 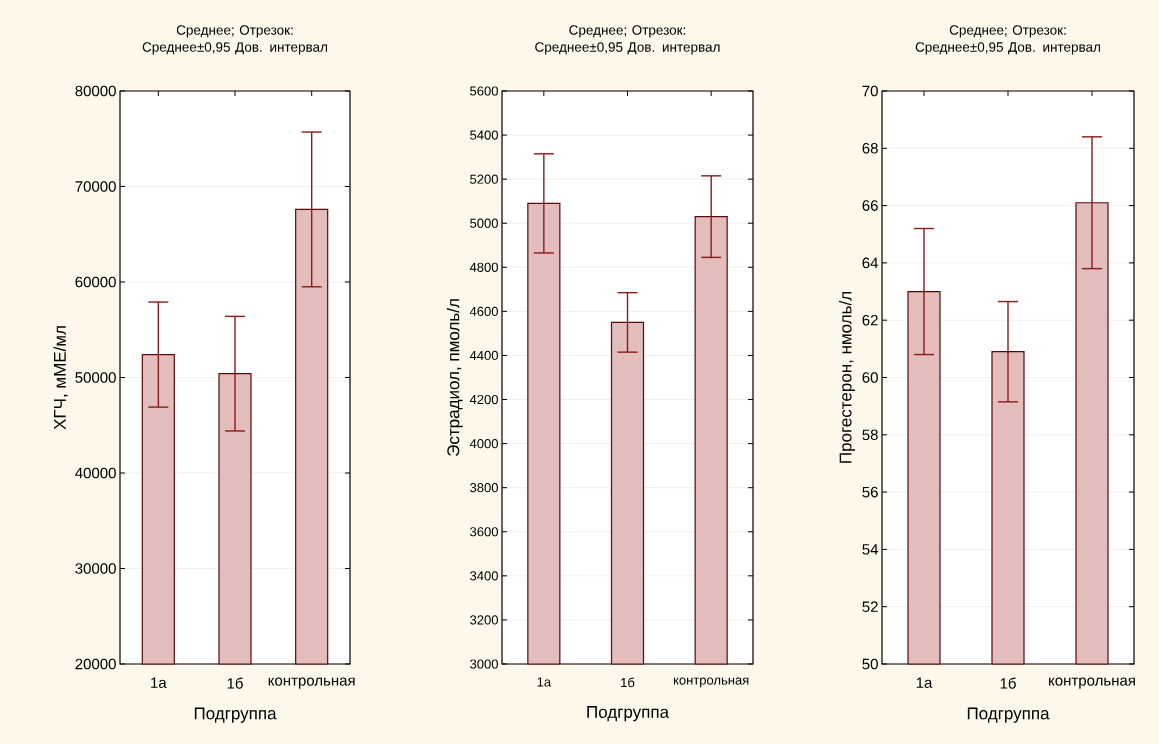 I want to click on y-axis-title: Прогестерон, нмоль/л, so click(x=847, y=377).